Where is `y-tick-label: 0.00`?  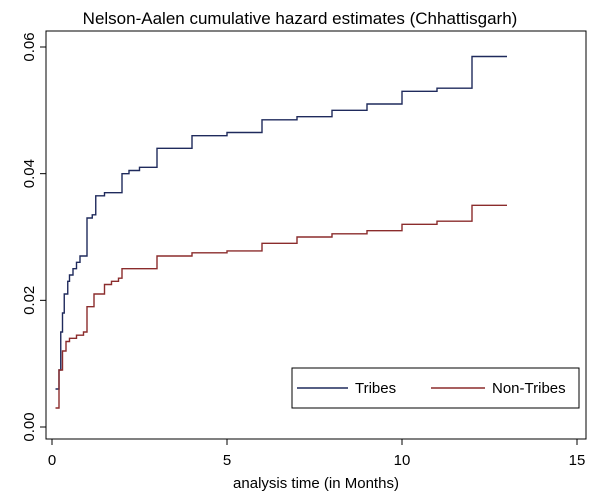
y-tick-label: 0.00 is located at coordinates (29, 426).